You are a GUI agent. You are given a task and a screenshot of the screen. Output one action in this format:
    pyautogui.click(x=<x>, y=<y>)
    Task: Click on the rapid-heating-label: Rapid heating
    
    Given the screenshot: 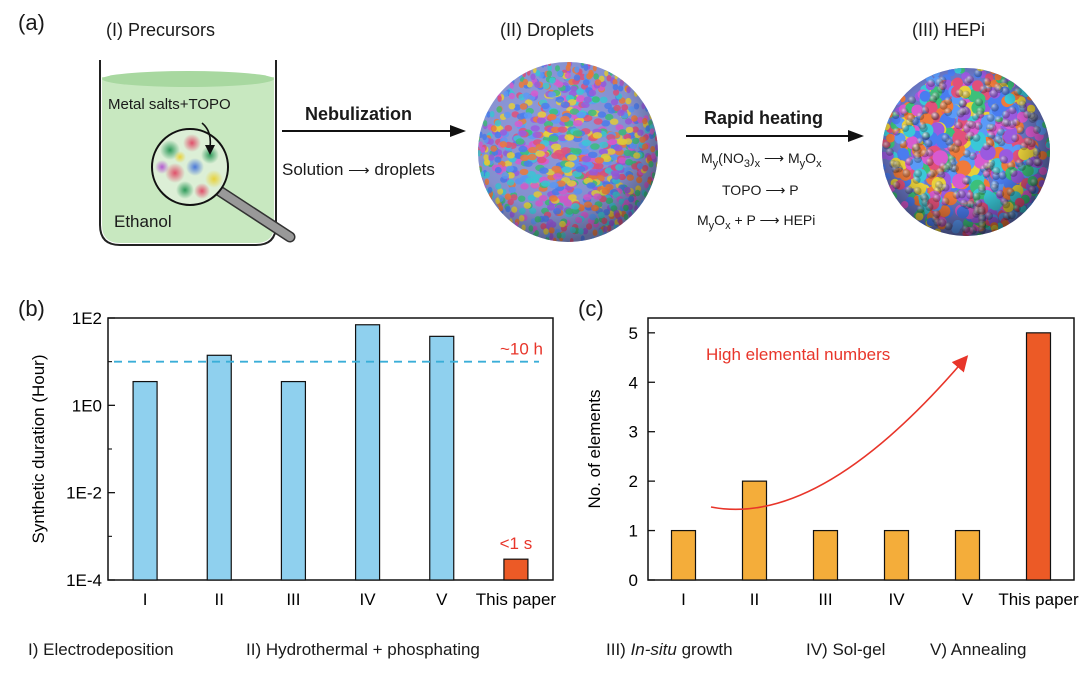 What is the action you would take?
    pyautogui.click(x=764, y=118)
    